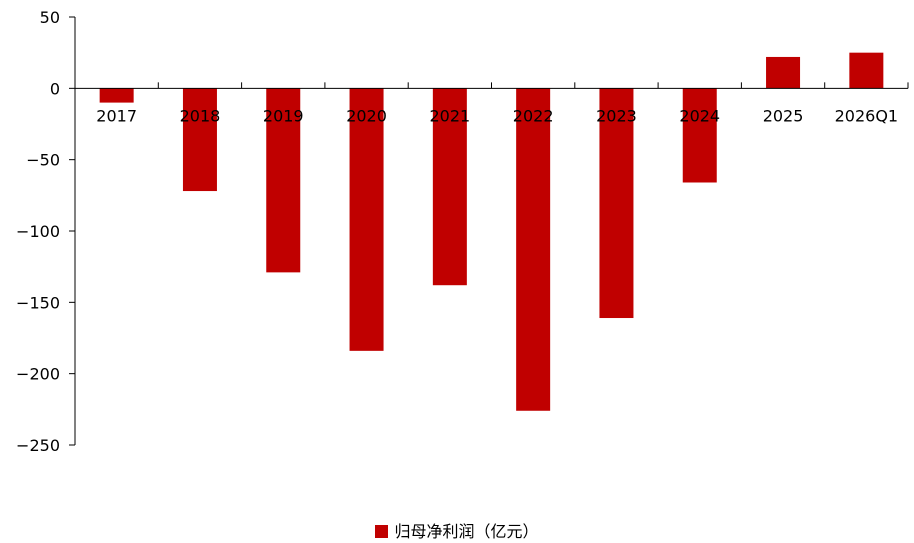 Image resolution: width=914 pixels, height=543 pixels. Describe the element at coordinates (783, 72) in the screenshot. I see `bar-2025` at that location.